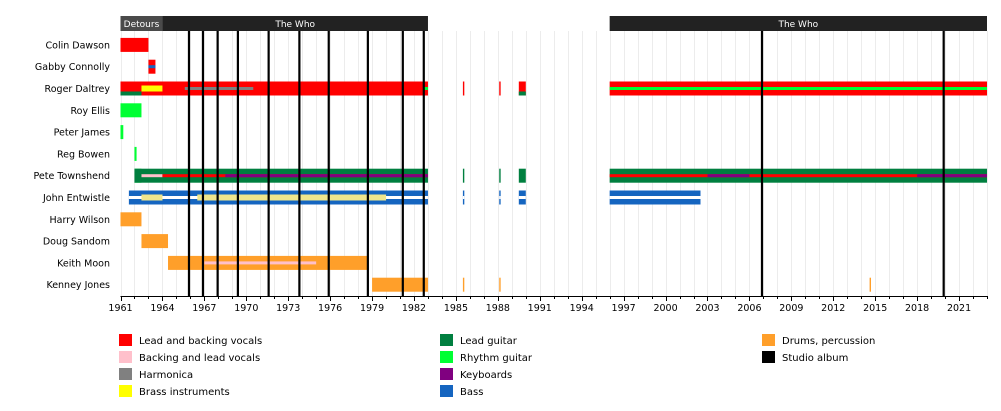 The height and width of the screenshot is (411, 1001). I want to click on x-tick-label: 1994, so click(582, 308).